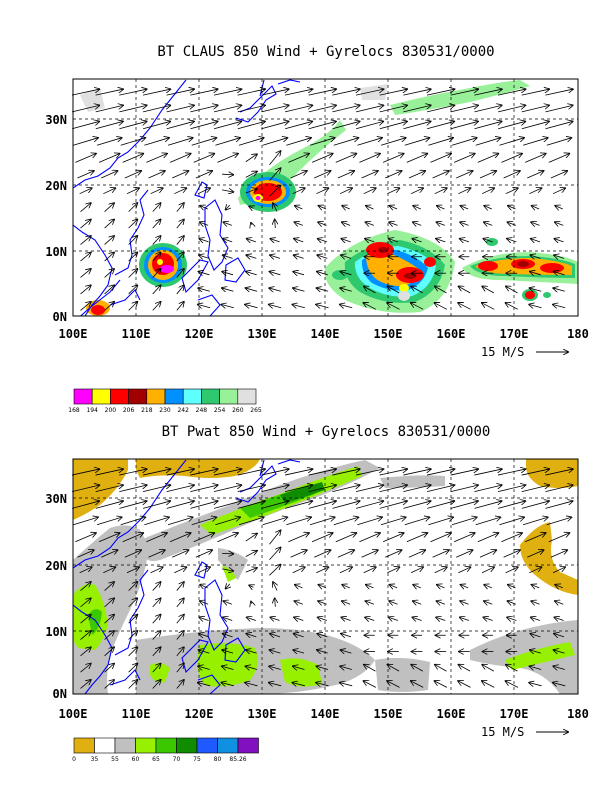 The image size is (612, 792). Describe the element at coordinates (136, 334) in the screenshot. I see `x-tick-label: 110E` at that location.